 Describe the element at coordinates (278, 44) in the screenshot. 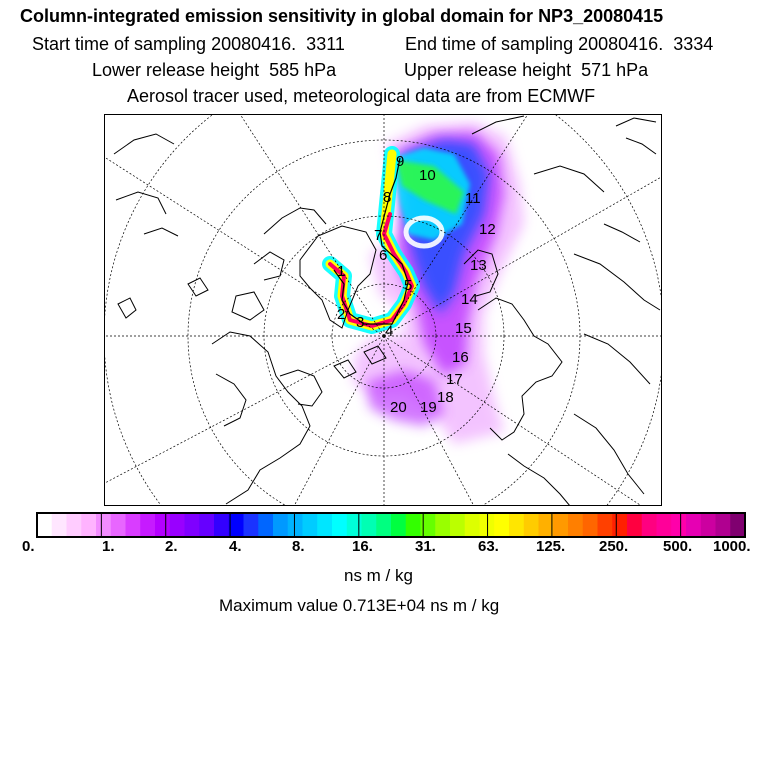

I see `sampling-start-value: 20080416. 3311` at that location.